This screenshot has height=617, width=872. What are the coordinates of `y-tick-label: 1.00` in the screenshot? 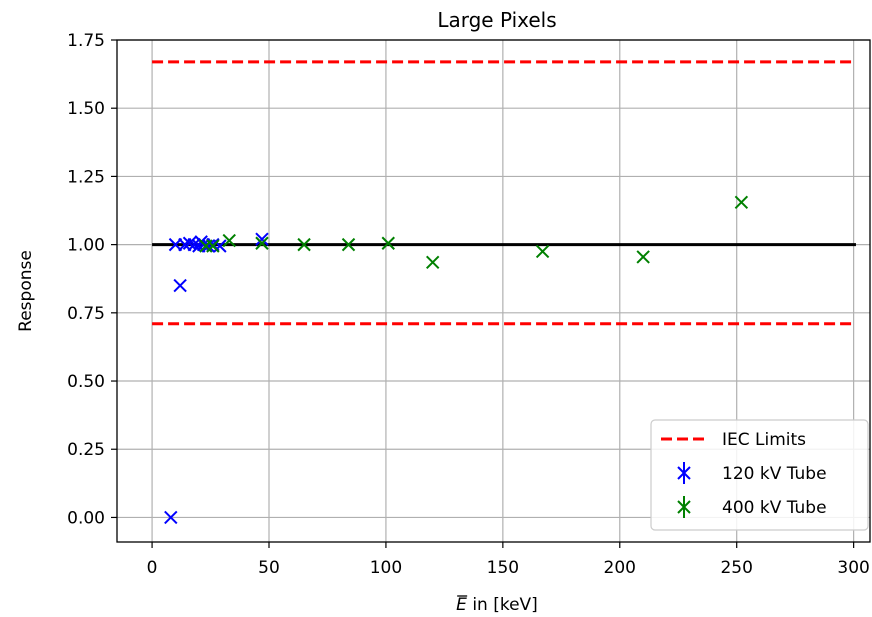 It's located at (86, 246).